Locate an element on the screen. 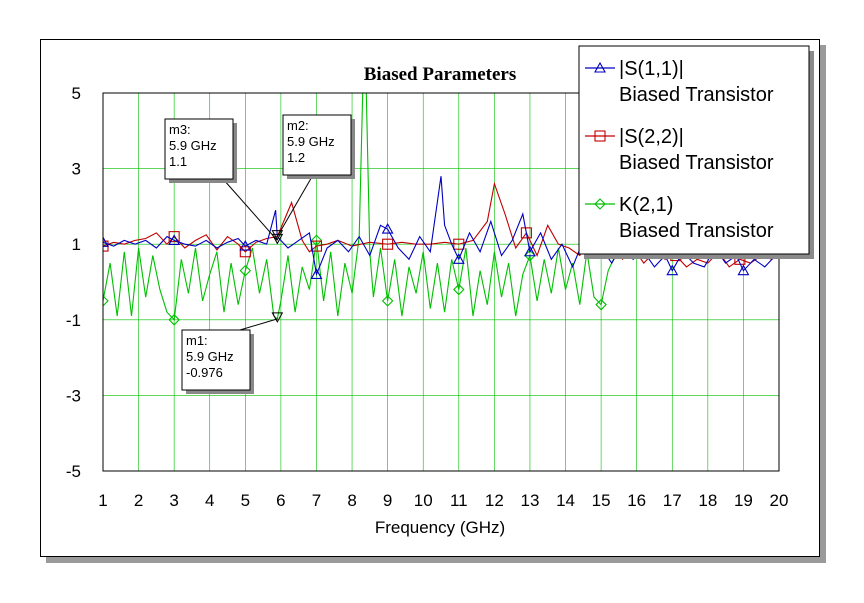  x-tick-label: 18 is located at coordinates (707, 500).